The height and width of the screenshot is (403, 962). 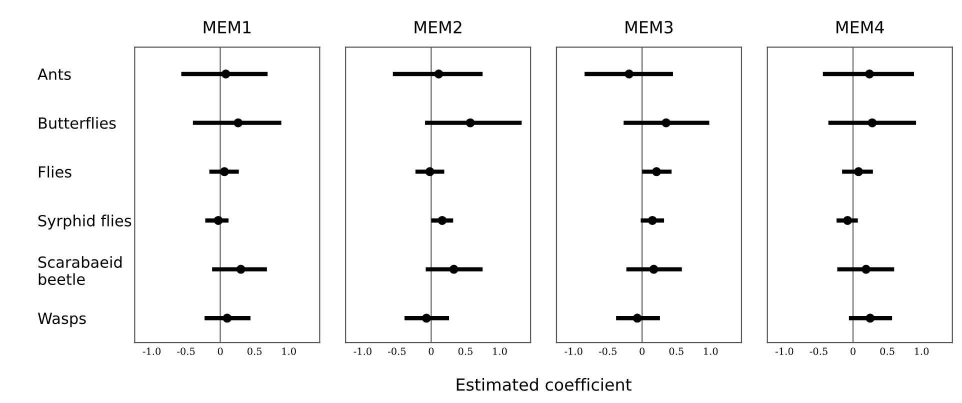 What do you see at coordinates (649, 27) in the screenshot?
I see `chart-title: MEM3` at bounding box center [649, 27].